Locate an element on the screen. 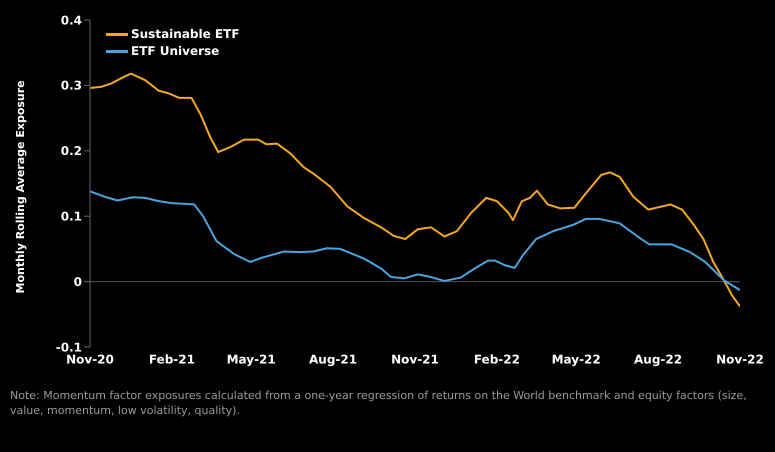  y-tick-label: 0.4 is located at coordinates (71, 20).